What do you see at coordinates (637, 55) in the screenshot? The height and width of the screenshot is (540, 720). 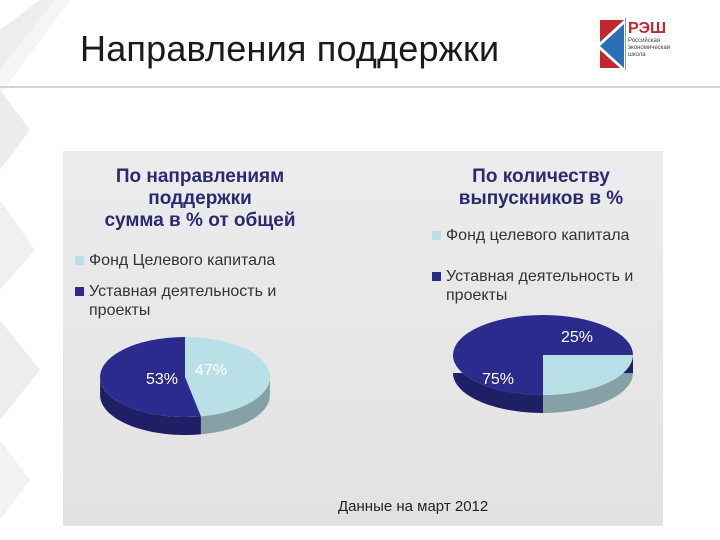 I see `logo-subtitle-line: школа` at bounding box center [637, 55].